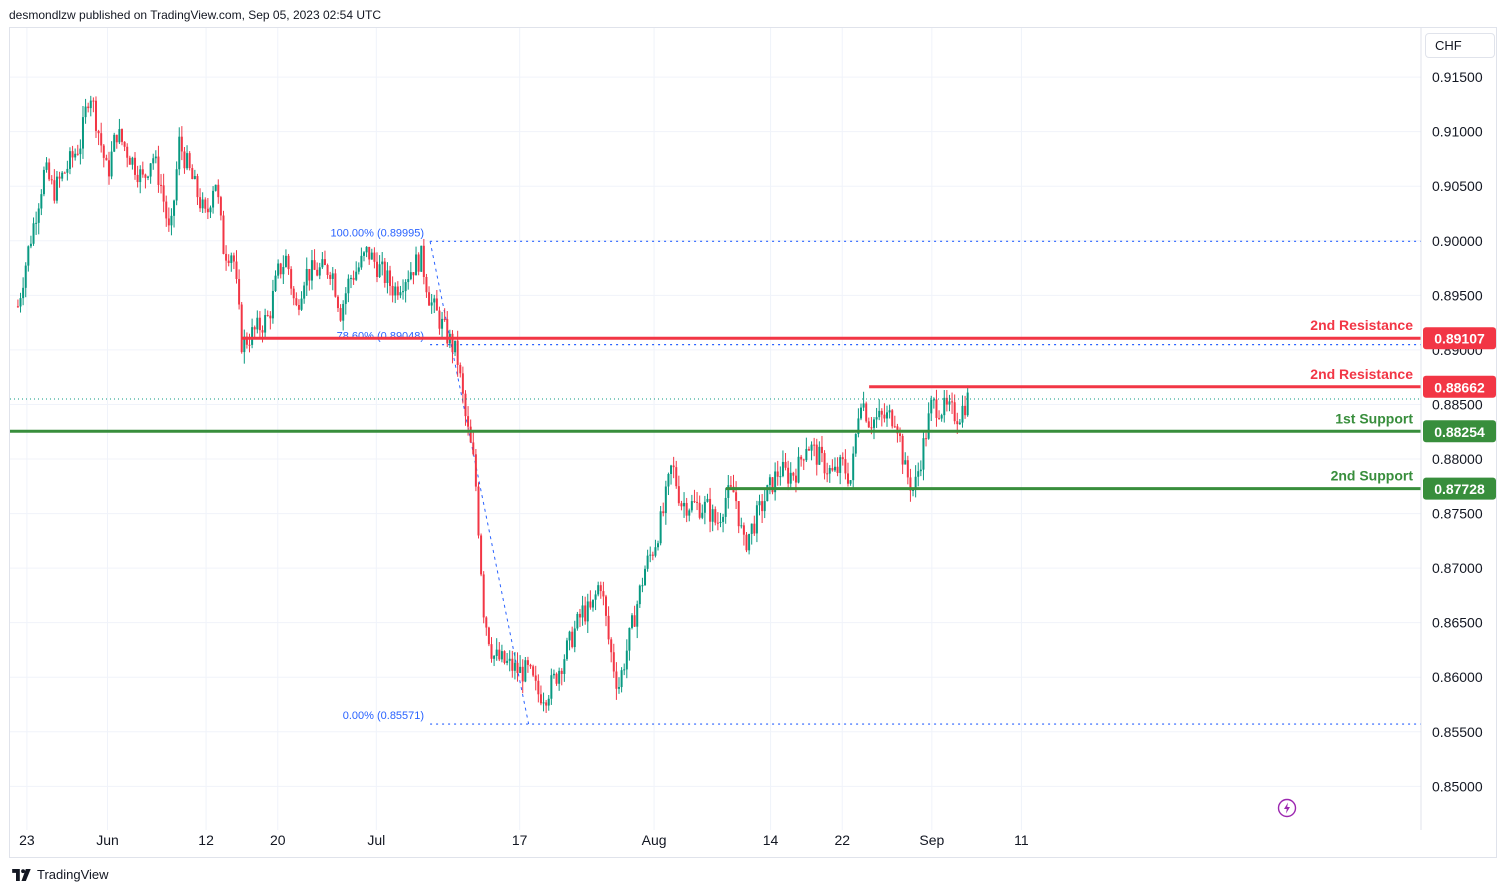 This screenshot has height=893, width=1510. What do you see at coordinates (378, 233) in the screenshot?
I see `fib-level-label: 100.00% (0.89995)` at bounding box center [378, 233].